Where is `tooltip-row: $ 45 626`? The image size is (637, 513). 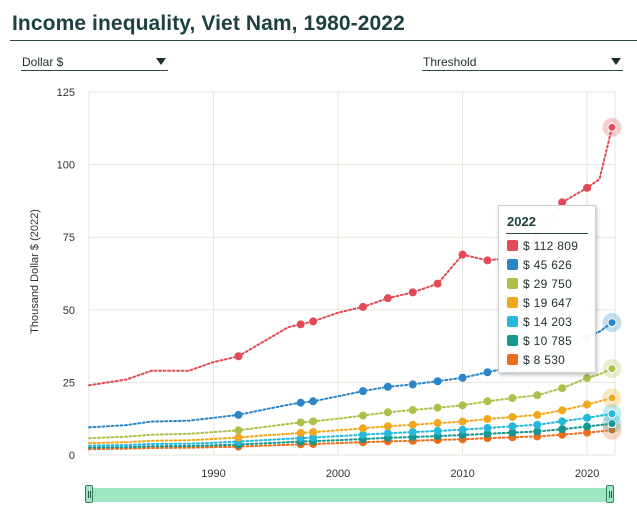
tooltip-row: $ 45 626 is located at coordinates (539, 265).